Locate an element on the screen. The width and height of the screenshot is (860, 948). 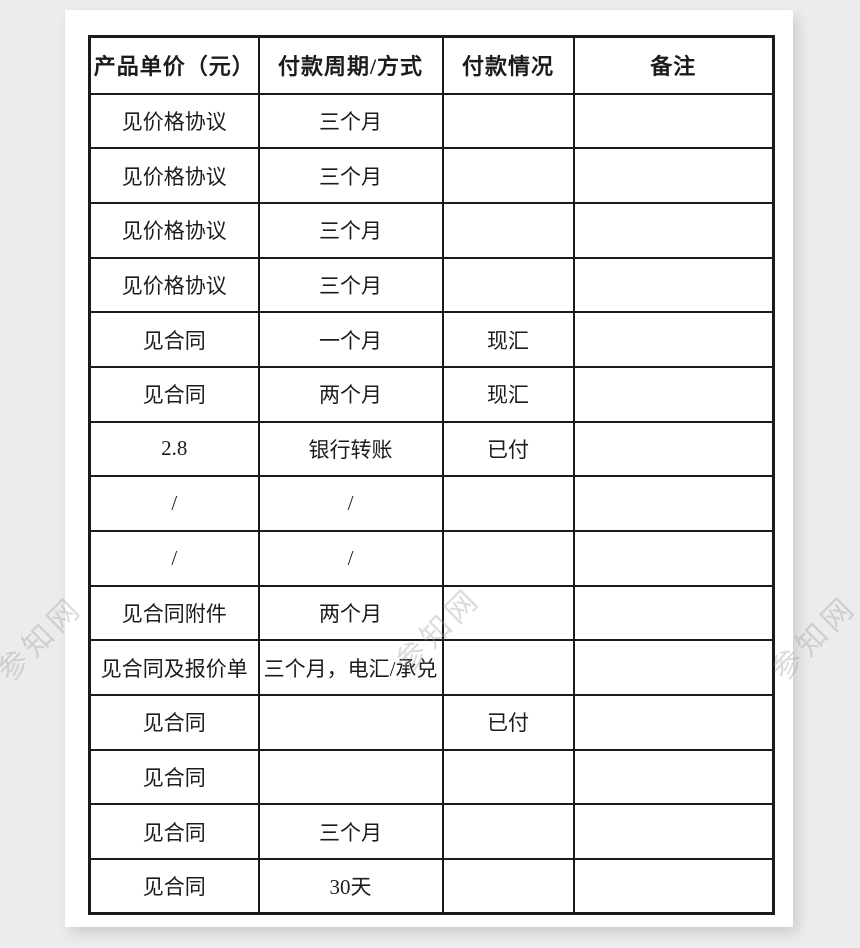
table-row: 见合同 三个月 is located at coordinates (431, 832).